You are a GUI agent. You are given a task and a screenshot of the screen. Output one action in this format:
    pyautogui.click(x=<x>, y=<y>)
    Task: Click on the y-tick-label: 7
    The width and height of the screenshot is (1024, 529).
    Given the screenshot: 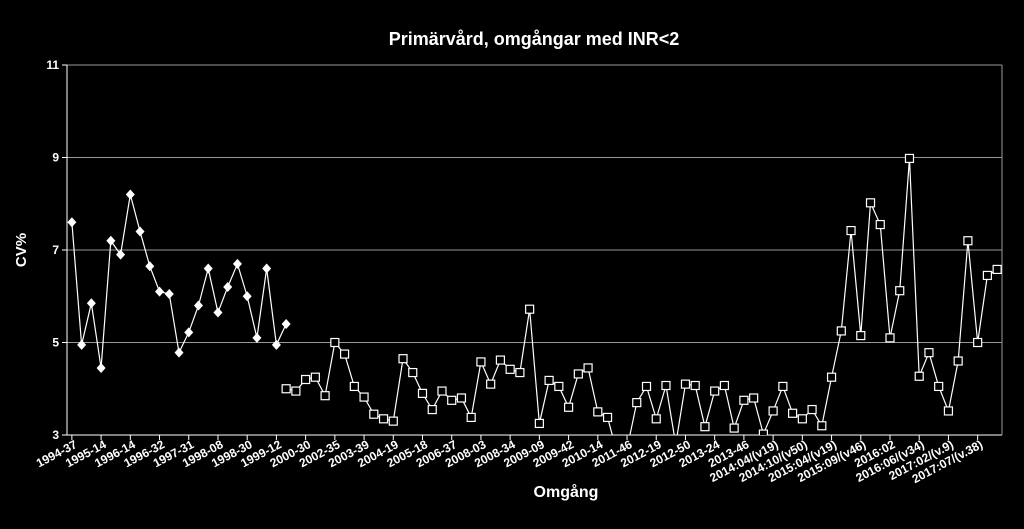 What is the action you would take?
    pyautogui.click(x=55, y=250)
    